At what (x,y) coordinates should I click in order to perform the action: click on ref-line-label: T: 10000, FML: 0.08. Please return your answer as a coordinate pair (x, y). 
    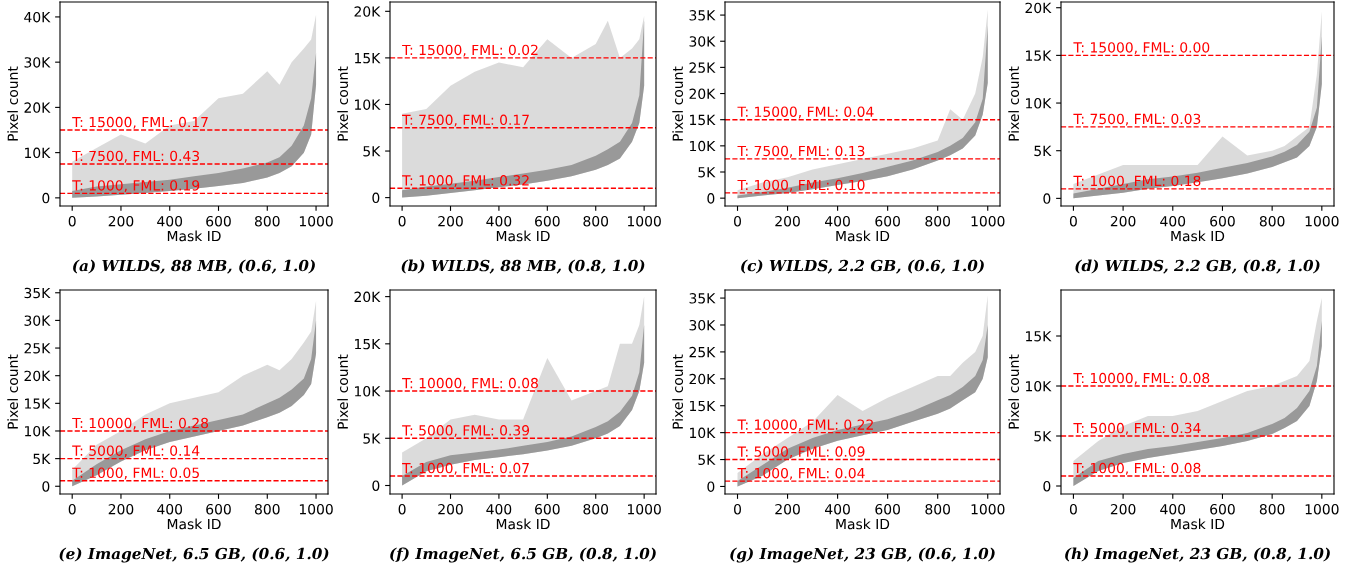
    Looking at the image, I should click on (1141, 378).